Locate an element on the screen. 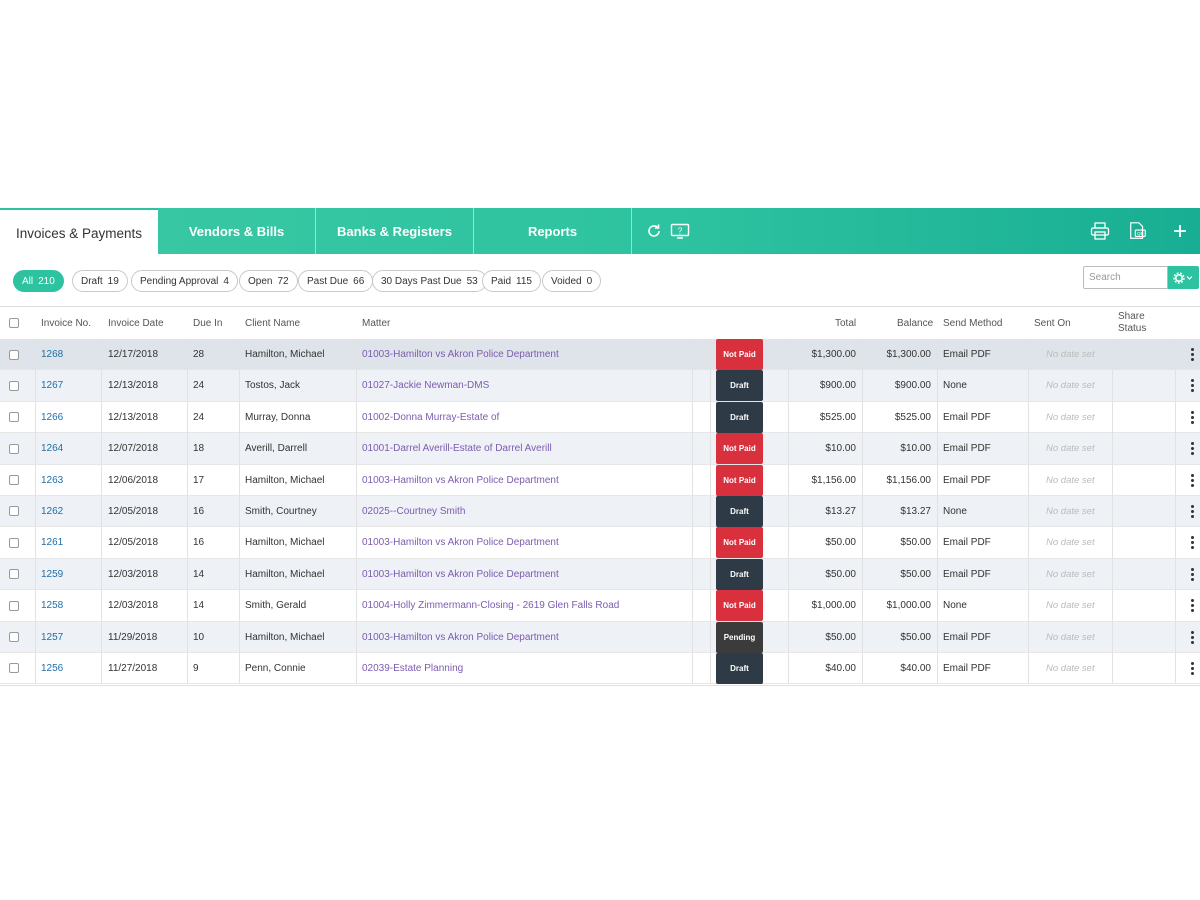 This screenshot has width=1200, height=900. filter-count: 72 is located at coordinates (283, 281).